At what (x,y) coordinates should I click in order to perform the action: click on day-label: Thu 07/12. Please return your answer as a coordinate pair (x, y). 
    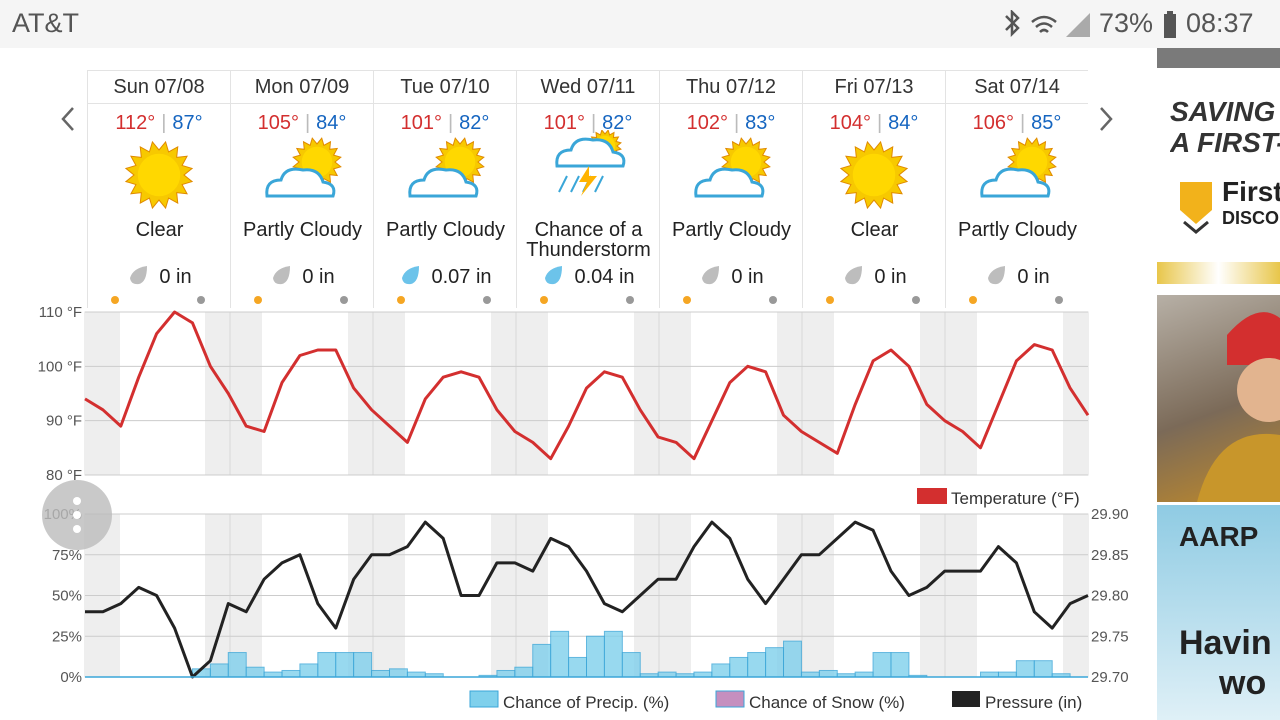
    Looking at the image, I should click on (731, 87).